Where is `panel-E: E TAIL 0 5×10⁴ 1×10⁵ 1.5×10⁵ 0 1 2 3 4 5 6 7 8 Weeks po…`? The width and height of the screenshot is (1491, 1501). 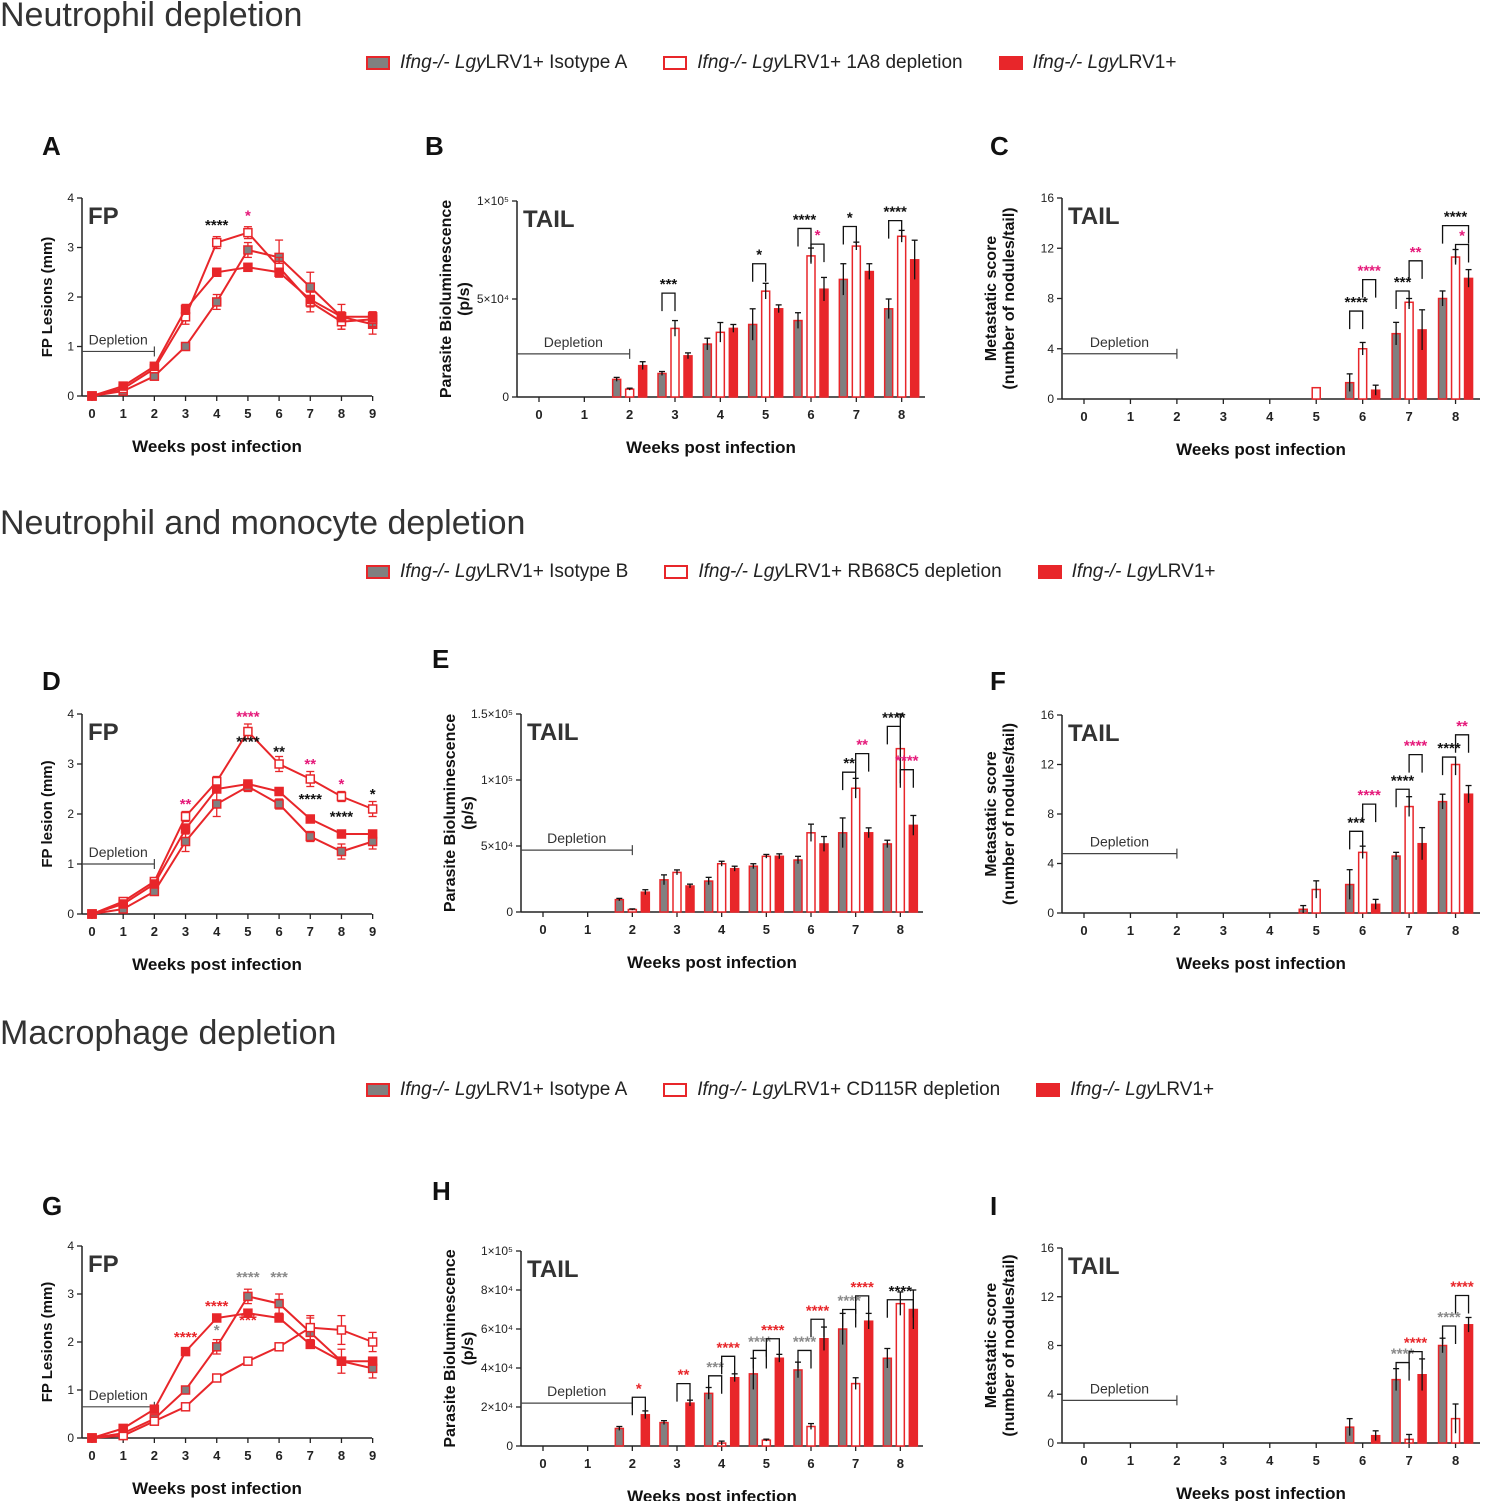
panel-E: E TAIL 0 5×10⁴ 1×10⁵ 1.5×10⁵ 0 1 2 3 4 5 6 7 8 Weeks po… is located at coordinates (677, 808).